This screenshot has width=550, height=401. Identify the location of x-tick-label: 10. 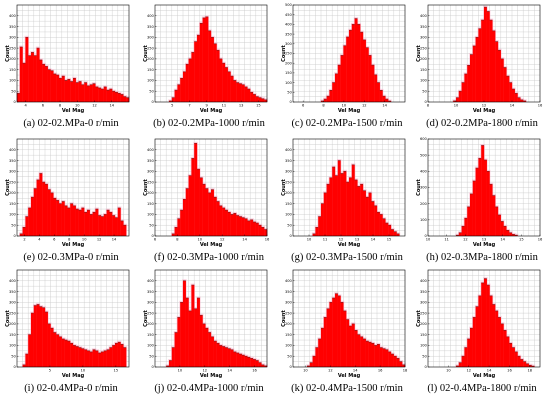
(180, 371).